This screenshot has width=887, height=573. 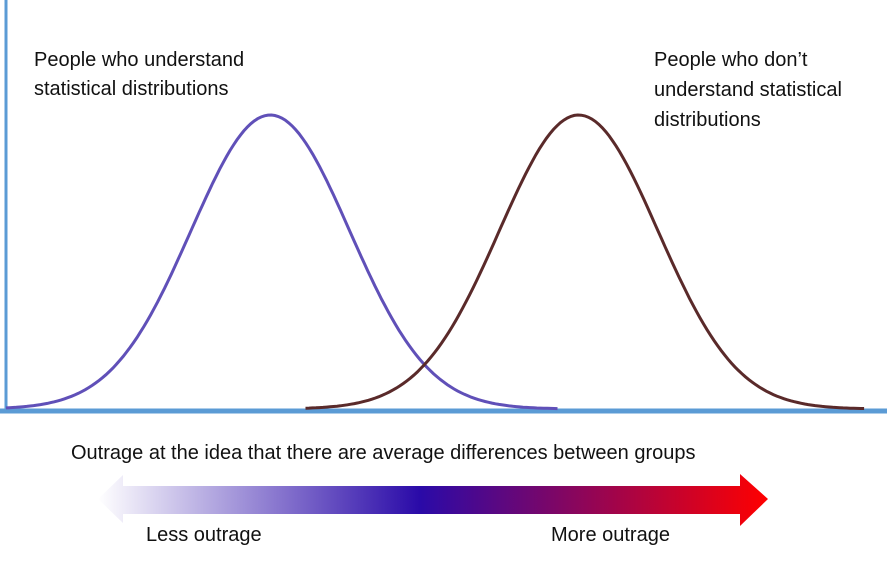 What do you see at coordinates (731, 60) in the screenshot?
I see `series-label-line: People who don’t` at bounding box center [731, 60].